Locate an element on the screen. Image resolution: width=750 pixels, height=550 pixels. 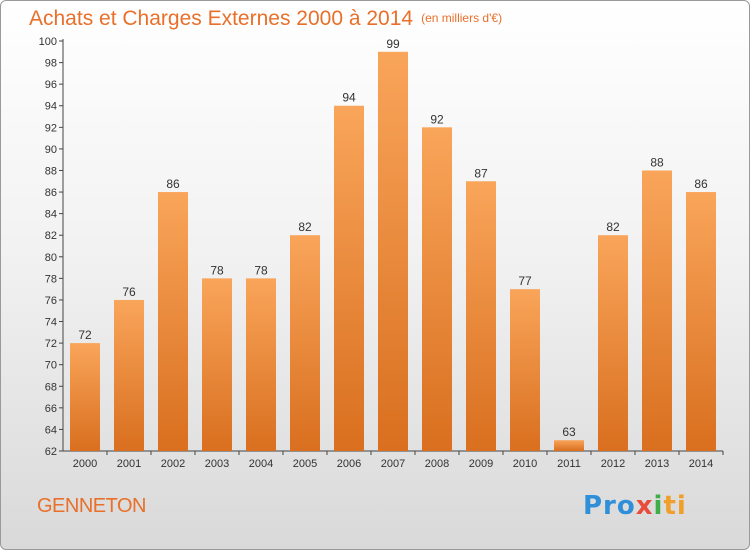
y-tick-label: 68 is located at coordinates (51, 387).